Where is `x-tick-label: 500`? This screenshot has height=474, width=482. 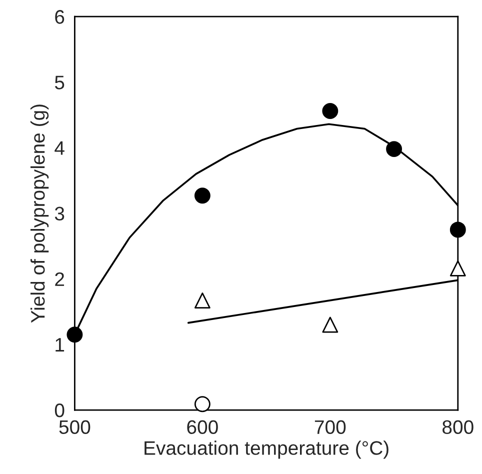 x-tick-label: 500 is located at coordinates (74, 427).